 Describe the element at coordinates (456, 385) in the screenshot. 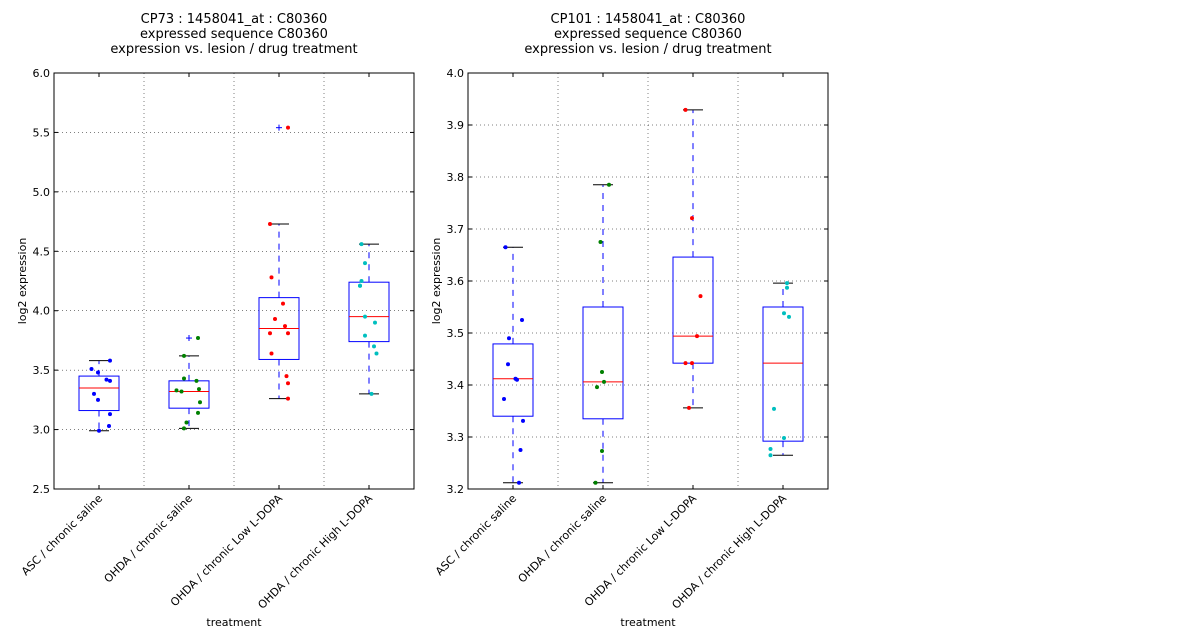

I see `y-tick-label: 3.4` at that location.